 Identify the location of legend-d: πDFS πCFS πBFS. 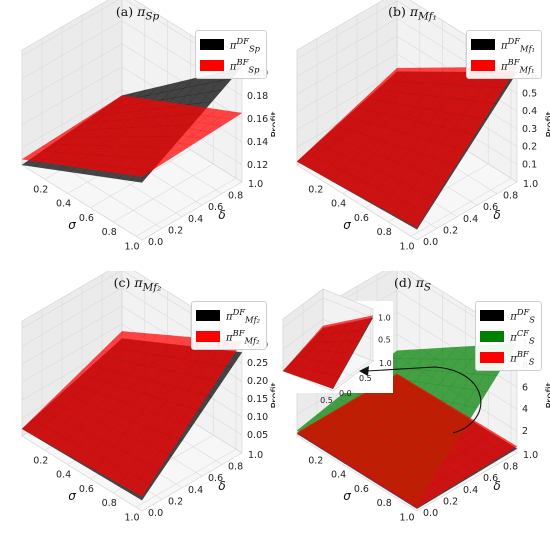
(508, 336).